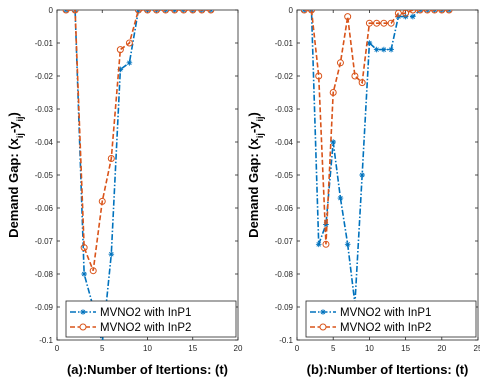 The width and height of the screenshot is (480, 378). What do you see at coordinates (388, 369) in the screenshot?
I see `x-axis-label: (b):Number of Itertions: (t)` at bounding box center [388, 369].